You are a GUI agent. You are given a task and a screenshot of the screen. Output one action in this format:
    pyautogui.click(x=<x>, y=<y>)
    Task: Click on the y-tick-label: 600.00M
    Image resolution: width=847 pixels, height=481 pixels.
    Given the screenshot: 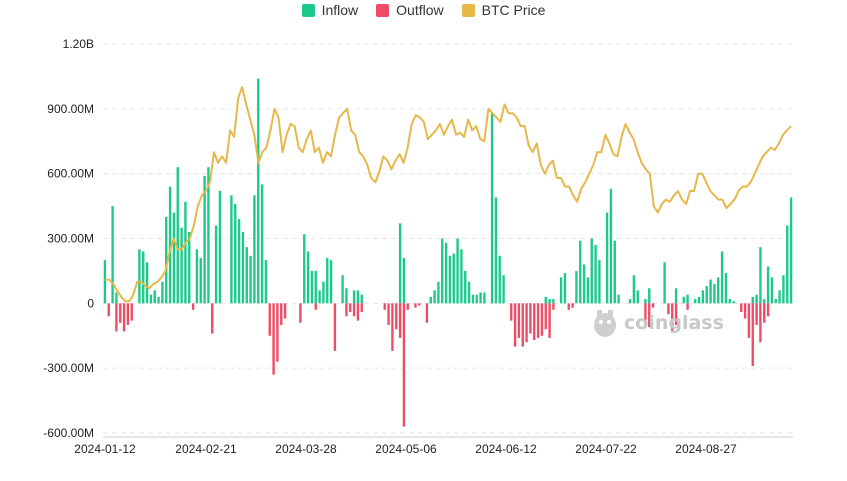 What is the action you would take?
    pyautogui.click(x=70, y=174)
    